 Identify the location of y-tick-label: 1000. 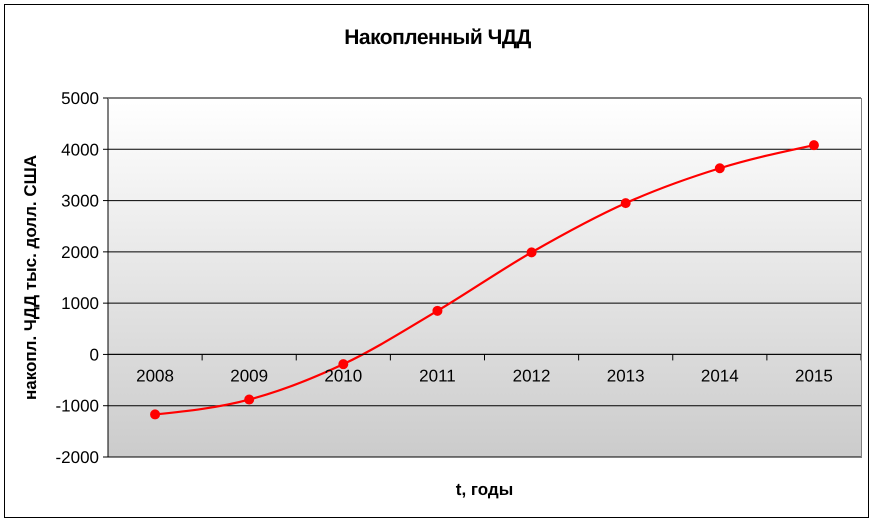
(80, 304).